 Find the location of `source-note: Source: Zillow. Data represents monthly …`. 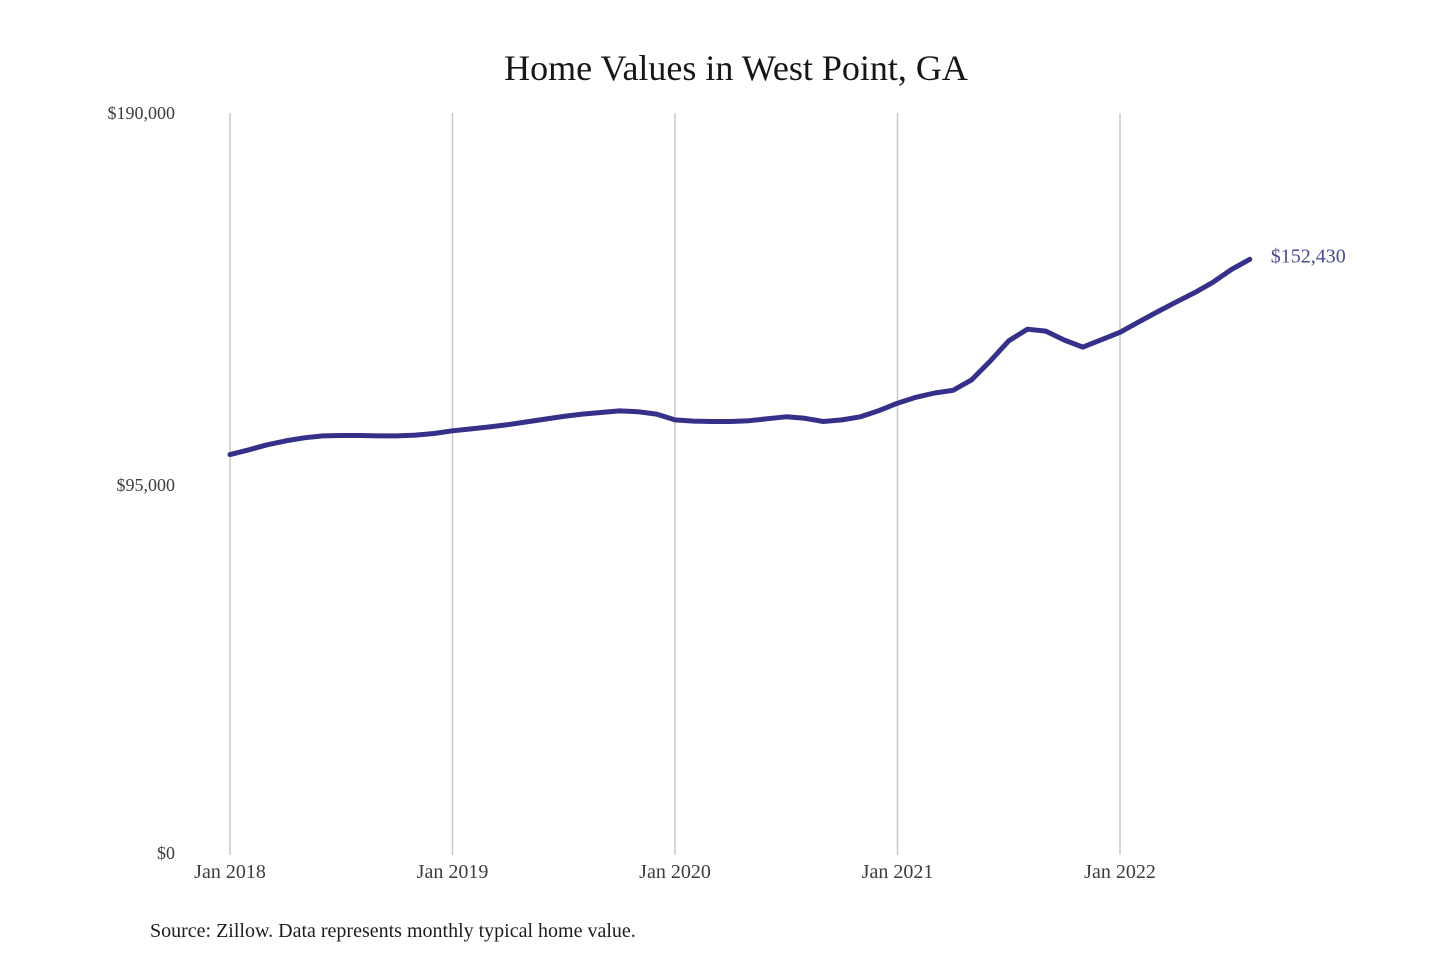

source-note: Source: Zillow. Data represents monthly … is located at coordinates (393, 931).